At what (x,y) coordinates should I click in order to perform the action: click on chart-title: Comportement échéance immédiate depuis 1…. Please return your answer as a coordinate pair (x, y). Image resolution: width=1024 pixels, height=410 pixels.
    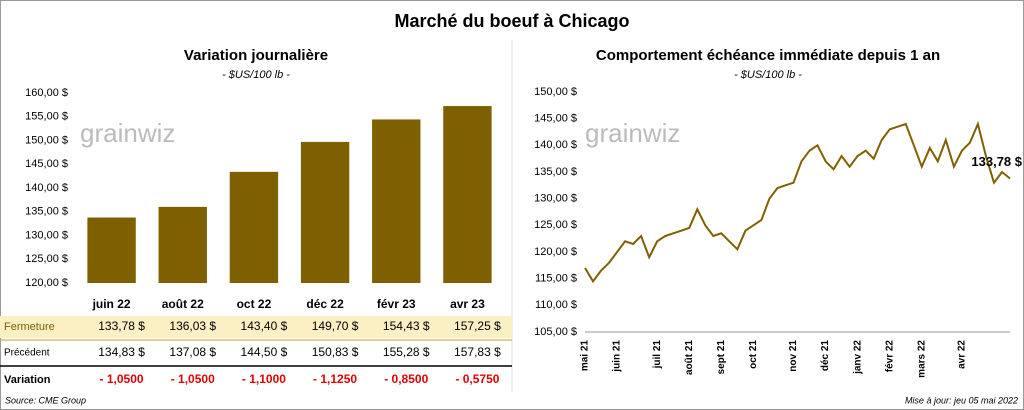
    Looking at the image, I should click on (768, 55).